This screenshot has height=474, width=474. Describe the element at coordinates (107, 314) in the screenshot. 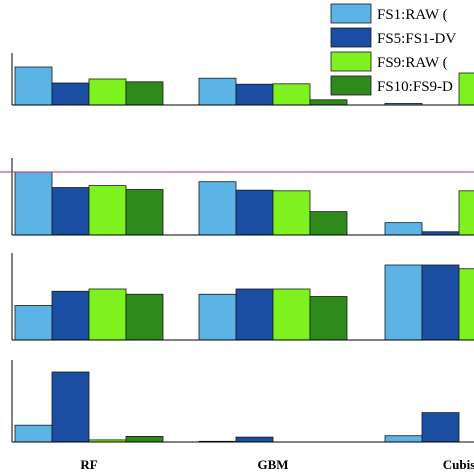

I see `bar-rf-s3-p3` at that location.